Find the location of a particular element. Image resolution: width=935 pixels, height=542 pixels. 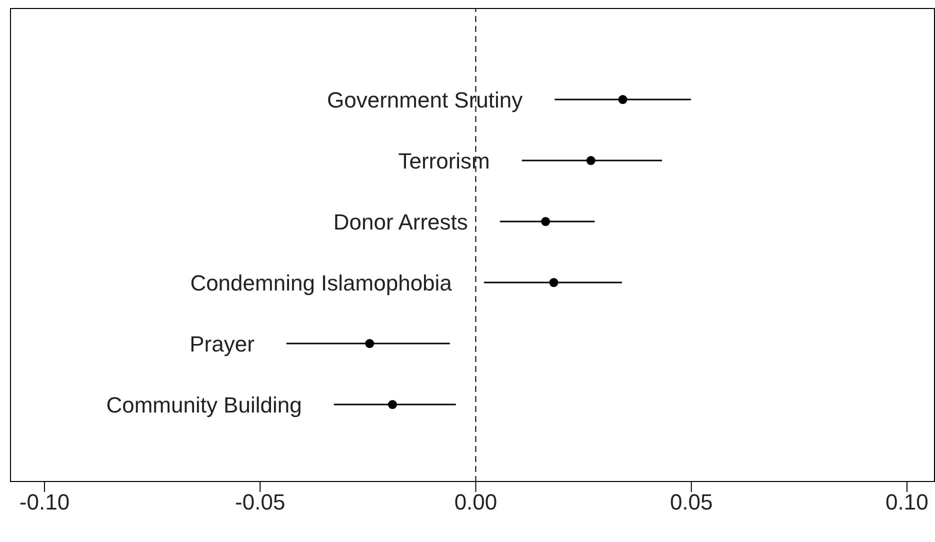

y-tick-label: Government Srutiny is located at coordinates (425, 100).